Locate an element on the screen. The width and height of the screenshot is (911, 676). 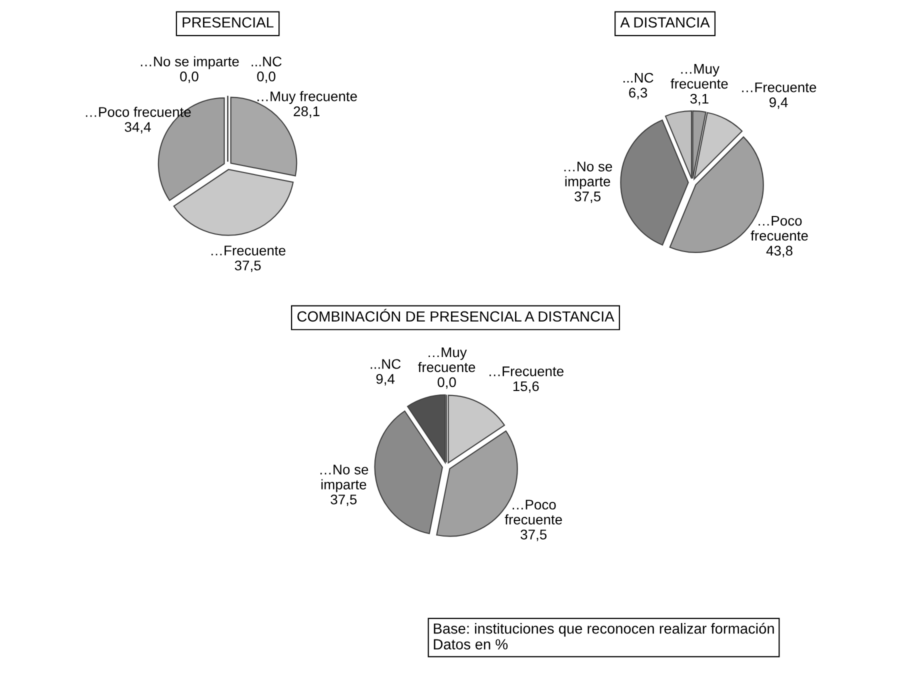
chart-title: A DISTANCIA is located at coordinates (665, 22).